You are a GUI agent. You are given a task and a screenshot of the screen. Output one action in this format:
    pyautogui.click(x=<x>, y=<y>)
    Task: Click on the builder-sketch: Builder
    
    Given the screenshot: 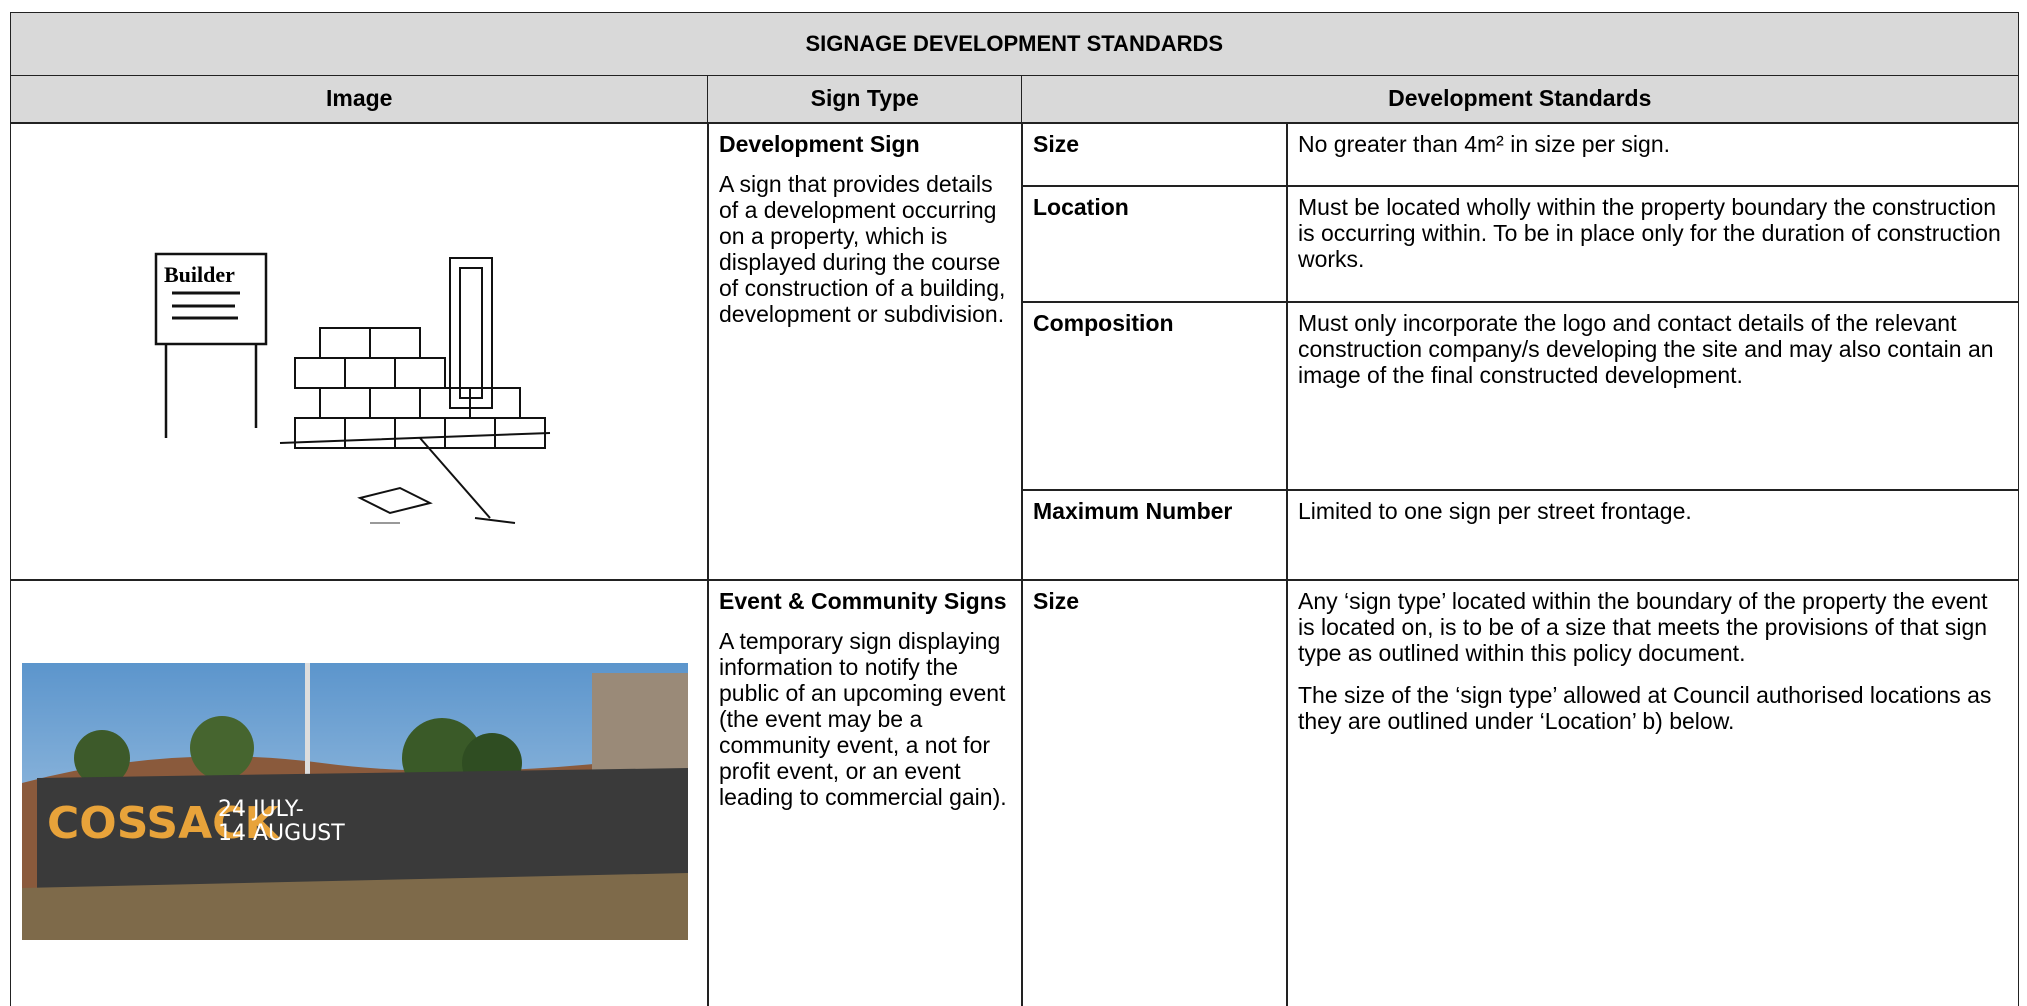 What is the action you would take?
    pyautogui.click(x=352, y=388)
    